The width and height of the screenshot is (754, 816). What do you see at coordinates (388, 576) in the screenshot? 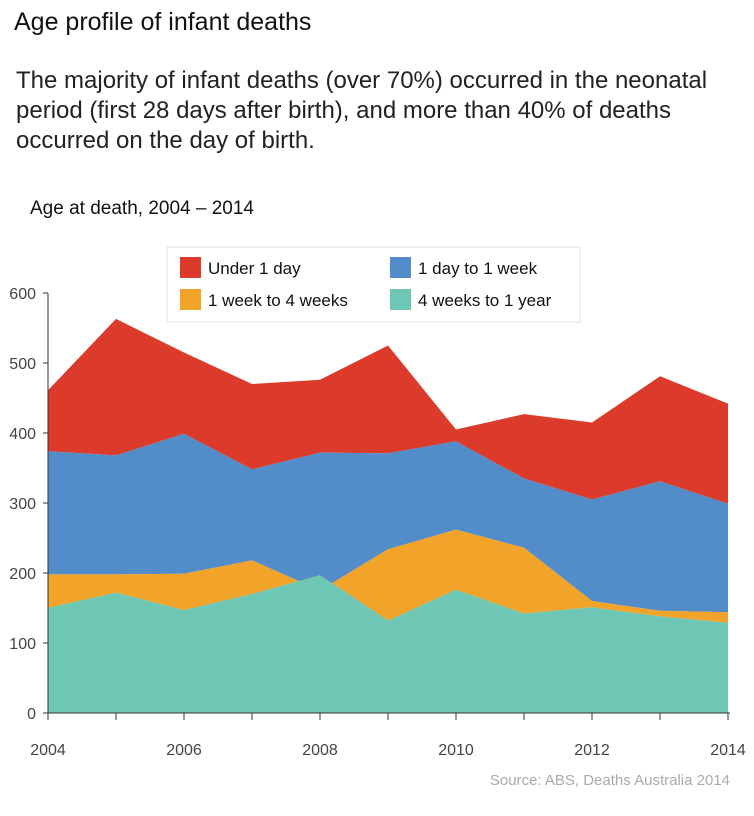
I see `area-1-week-to-4-weeks` at bounding box center [388, 576].